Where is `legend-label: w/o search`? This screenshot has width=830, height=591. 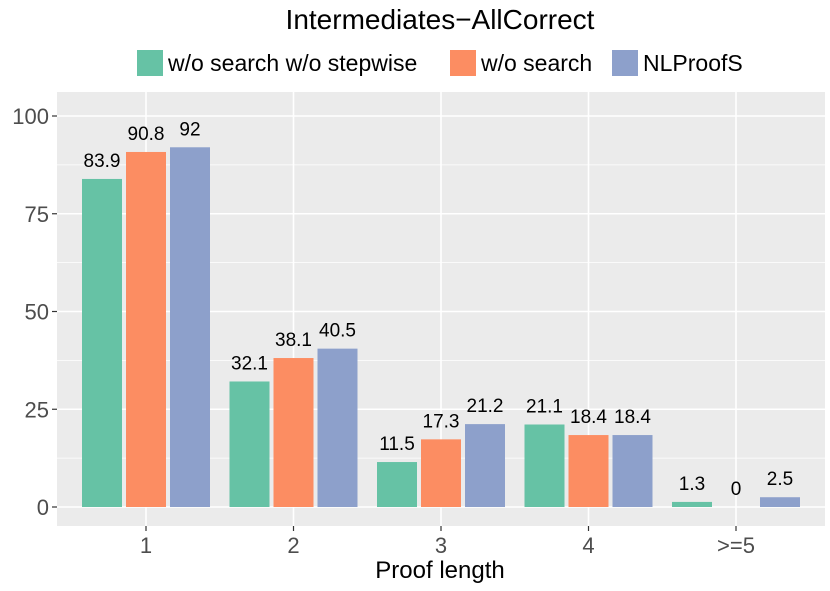
legend-label: w/o search is located at coordinates (536, 63).